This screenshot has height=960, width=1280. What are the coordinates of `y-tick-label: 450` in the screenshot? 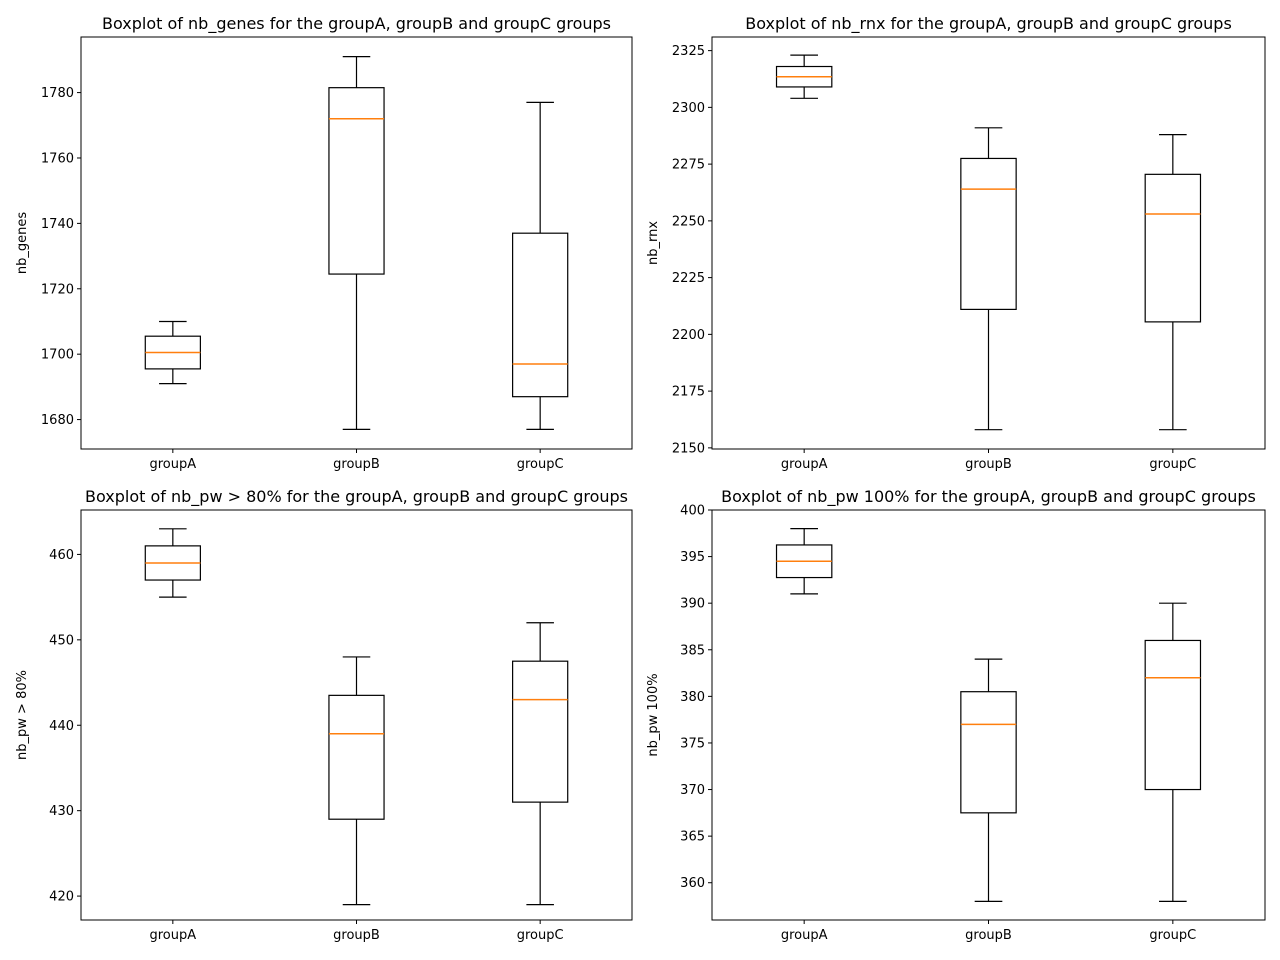 It's located at (61, 640).